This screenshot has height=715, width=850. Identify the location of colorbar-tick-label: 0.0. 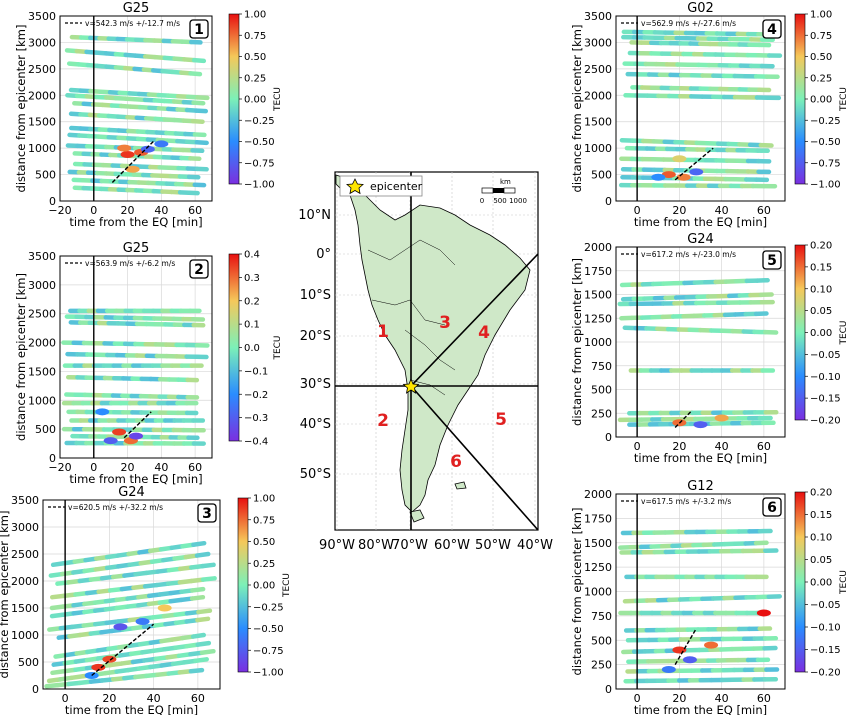
(252, 348).